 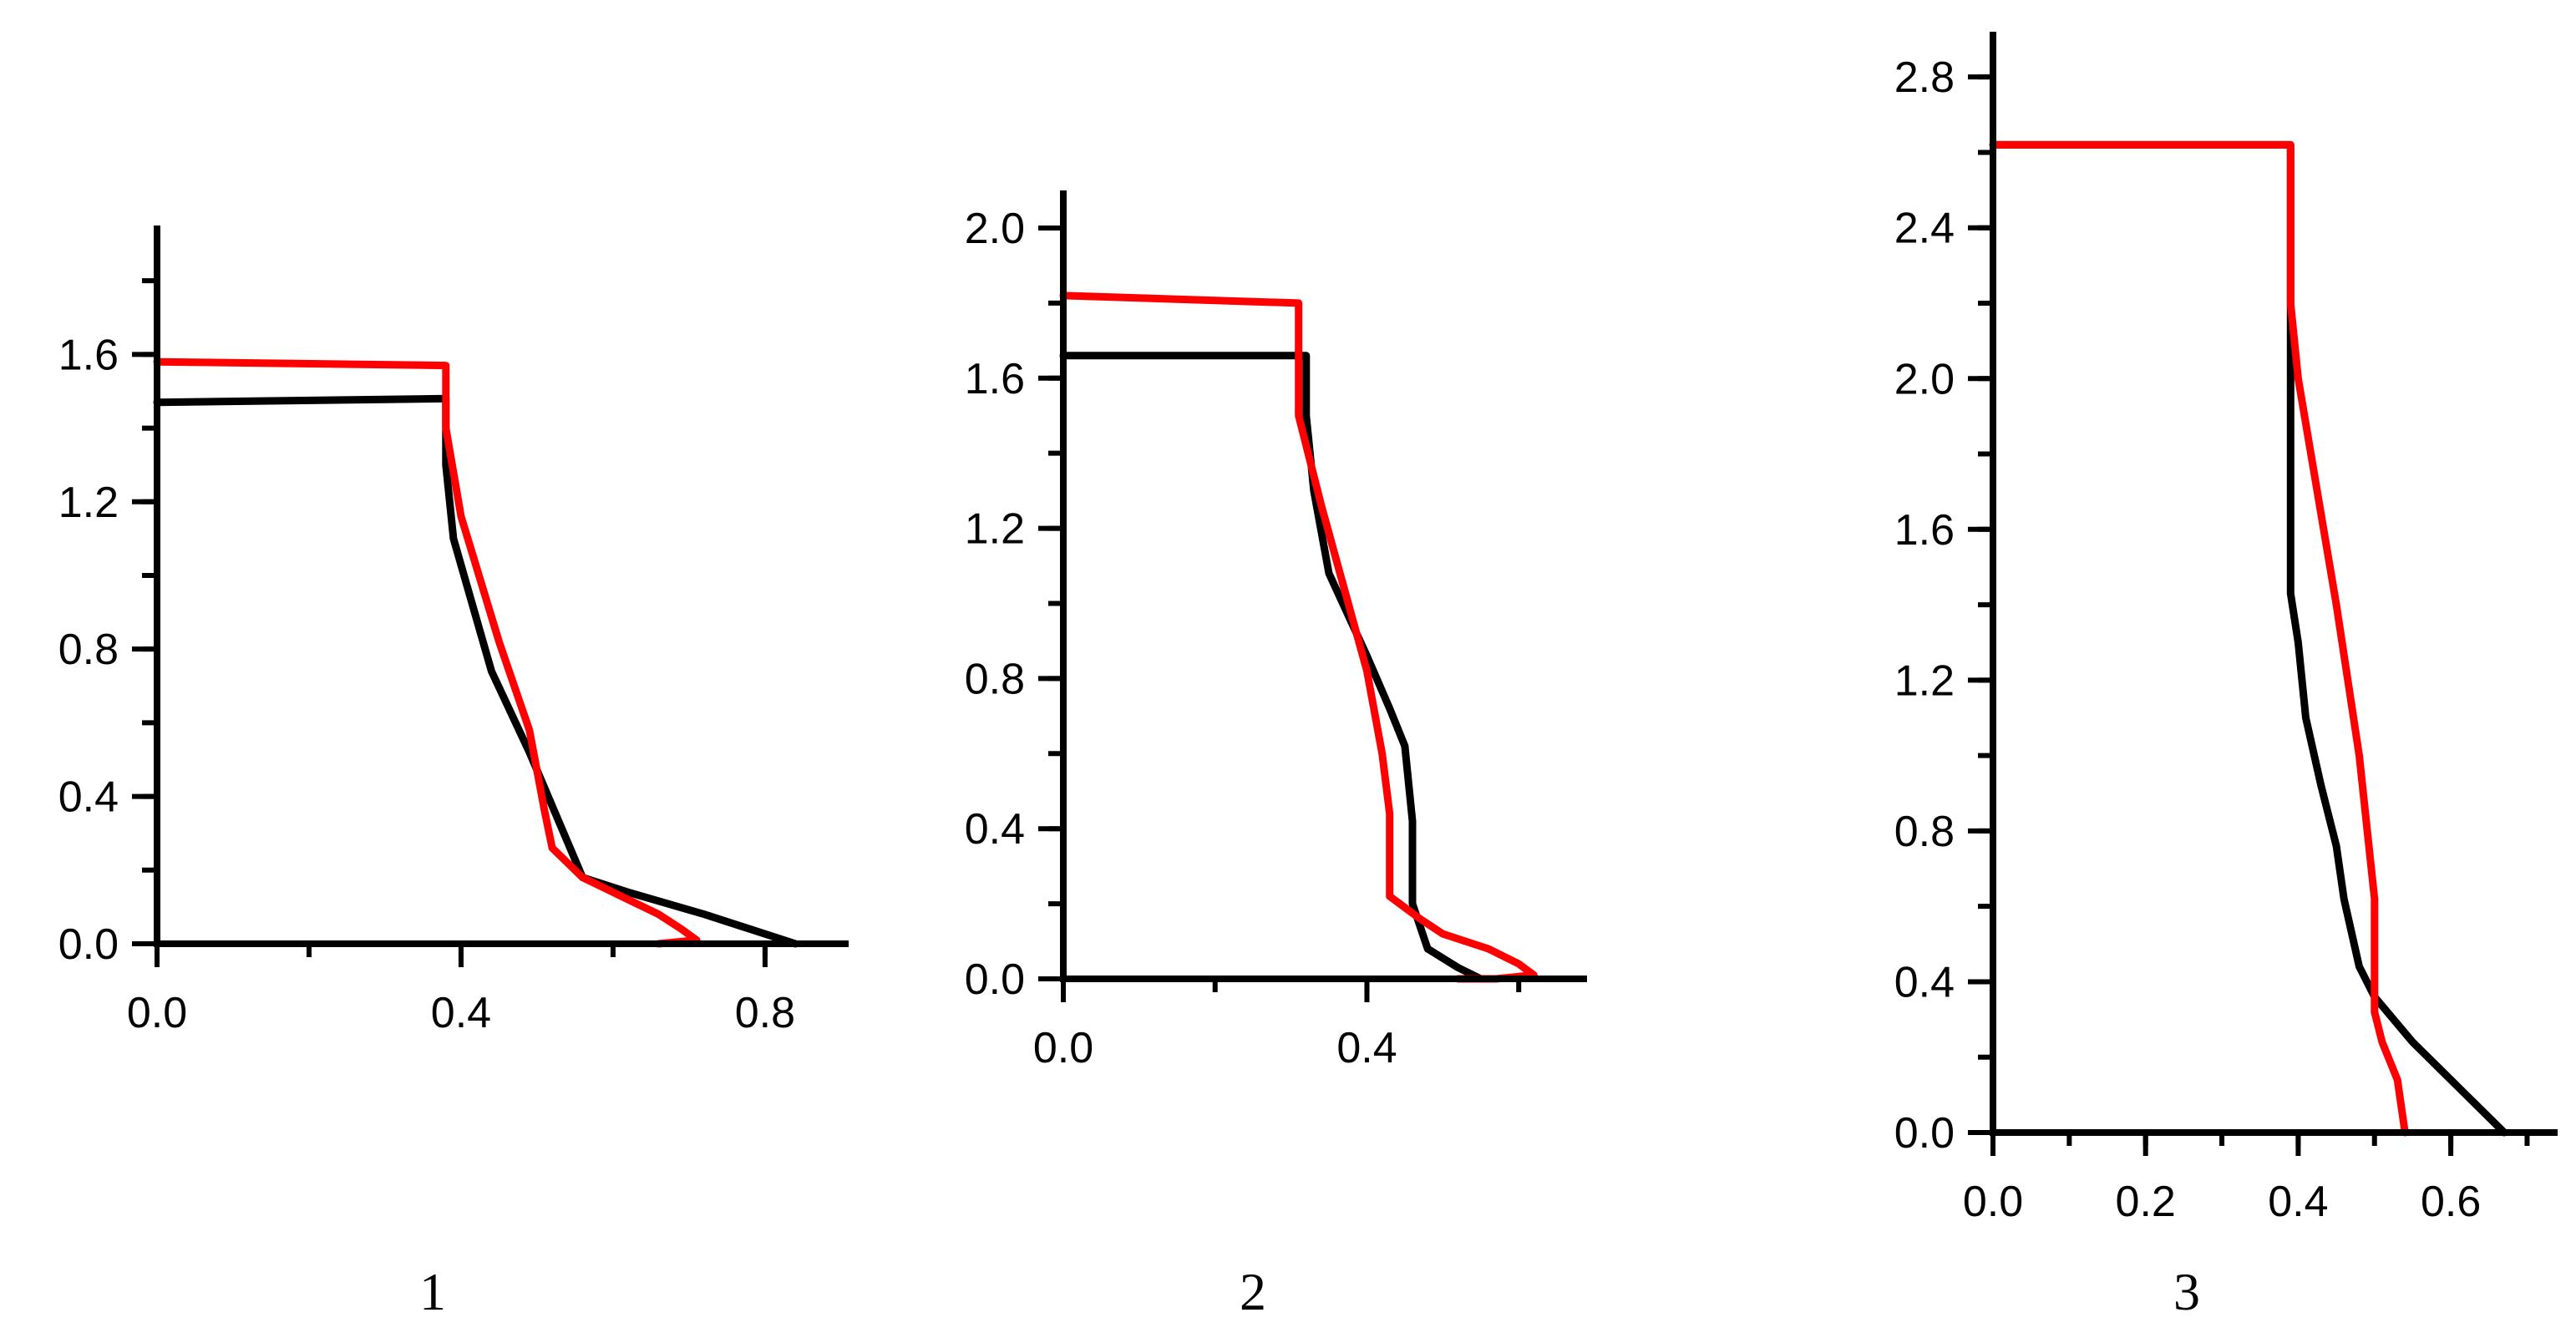 I want to click on panel-caption: 1, so click(x=432, y=1291).